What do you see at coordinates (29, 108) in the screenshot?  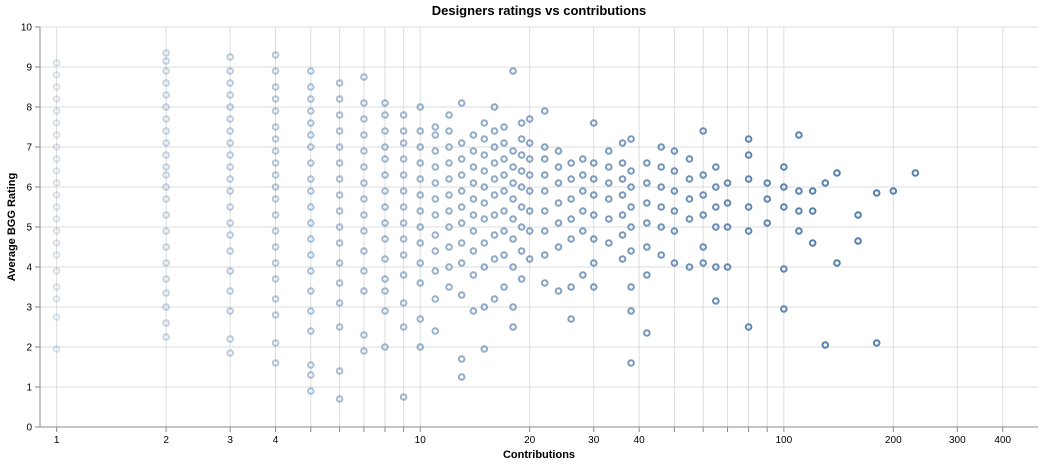 I see `y-tick-label: 8` at bounding box center [29, 108].